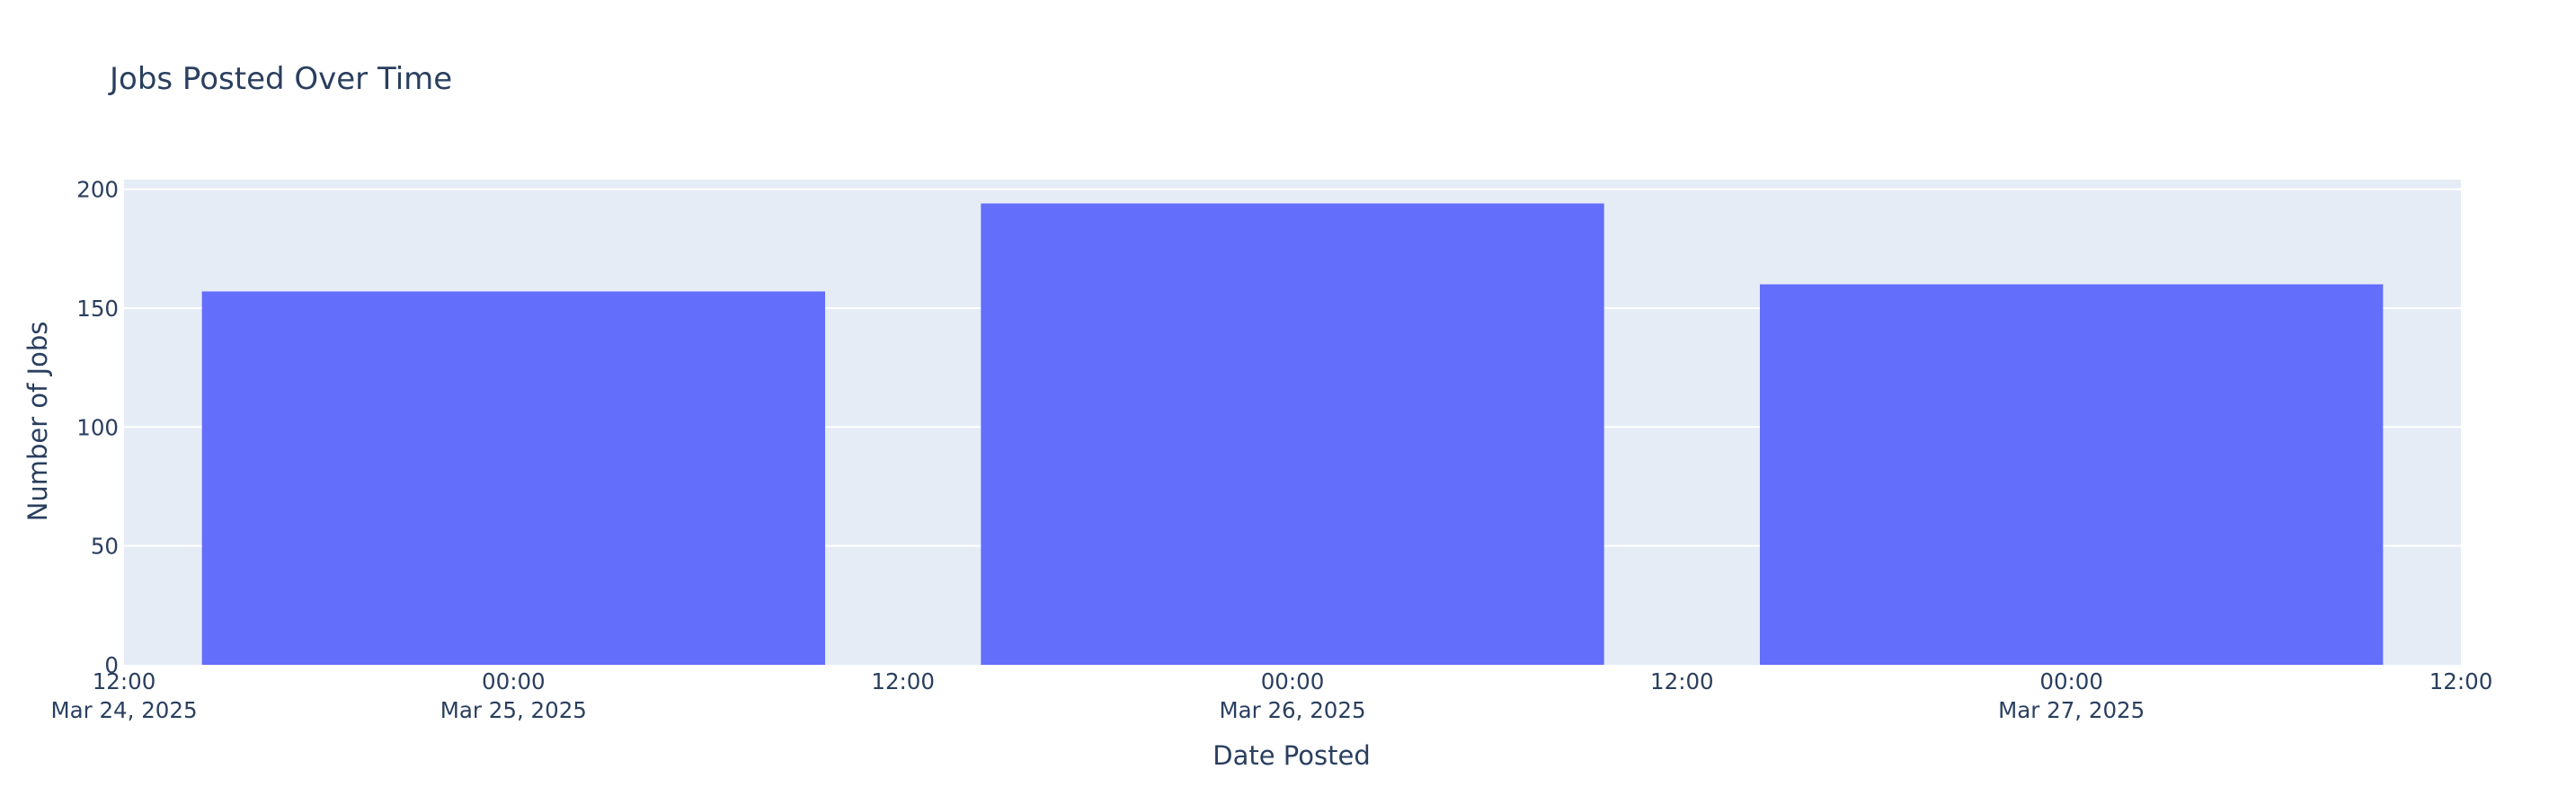  Describe the element at coordinates (105, 547) in the screenshot. I see `y-tick-label: 50` at that location.